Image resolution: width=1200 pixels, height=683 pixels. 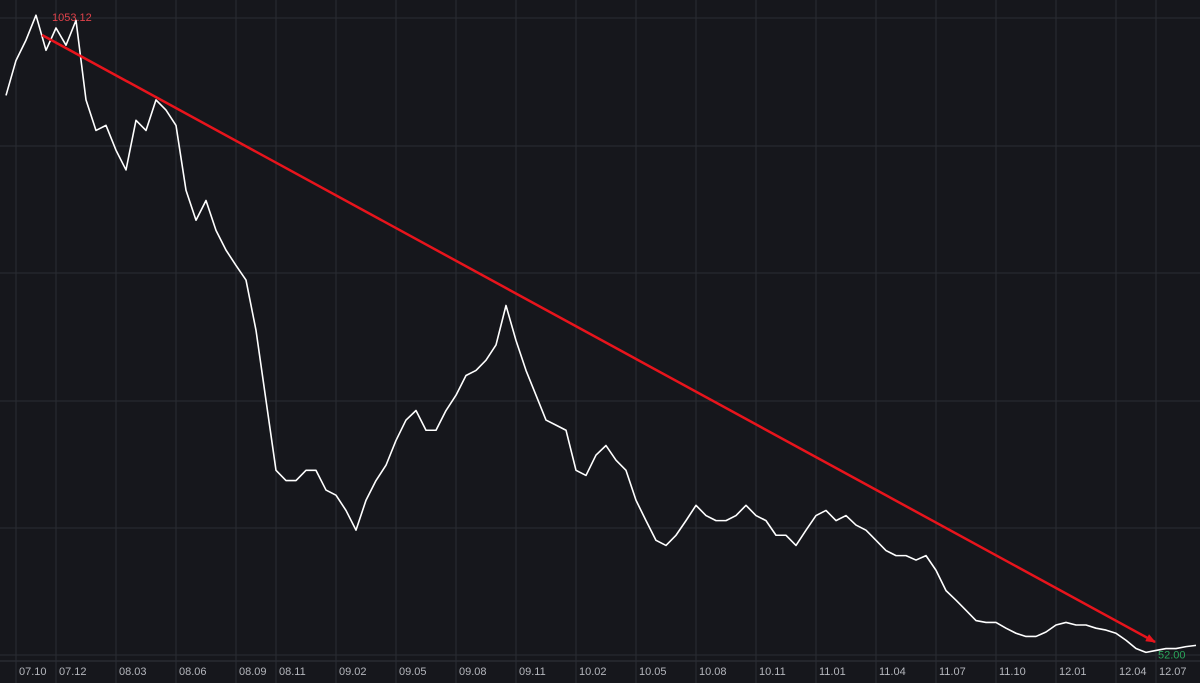 What do you see at coordinates (1073, 672) in the screenshot?
I see `x-tick-label: 12.01` at bounding box center [1073, 672].